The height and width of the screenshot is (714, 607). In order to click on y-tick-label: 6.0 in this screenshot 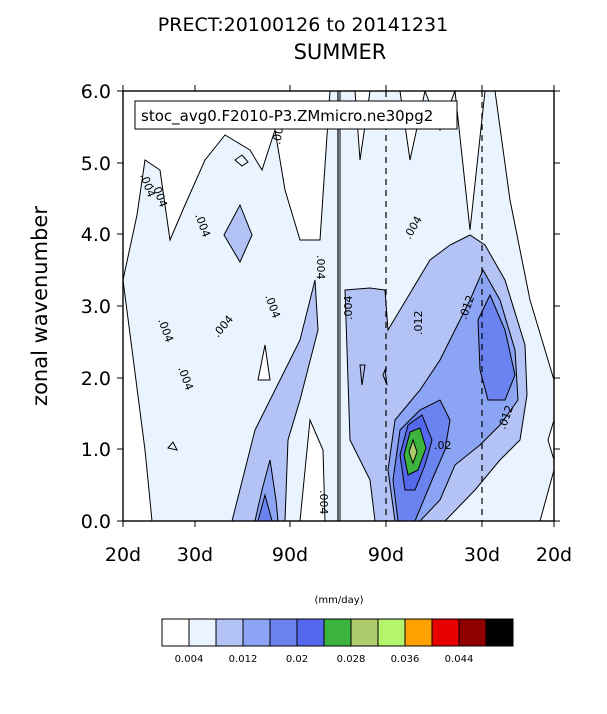, I will do `click(96, 92)`.